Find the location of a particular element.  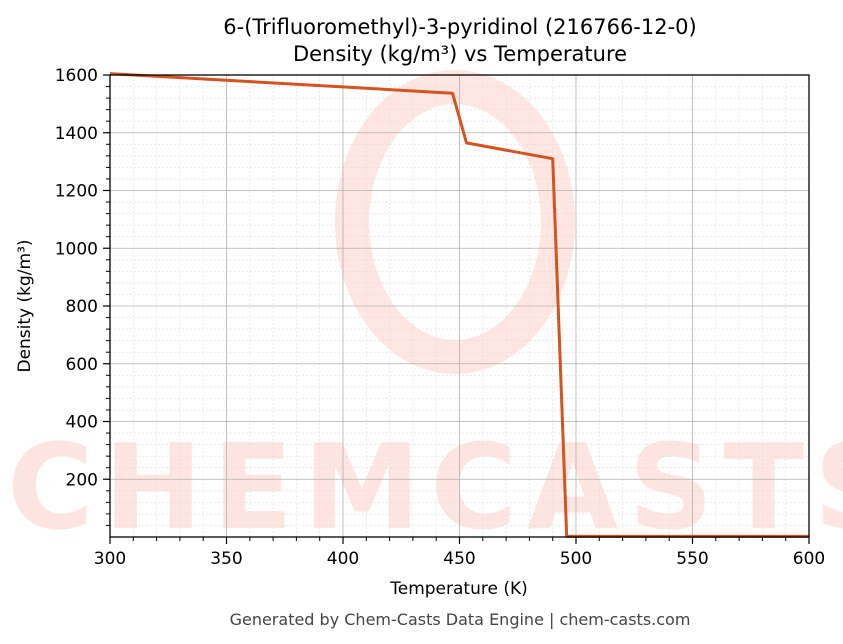

x-tick-label: 450 is located at coordinates (459, 559).